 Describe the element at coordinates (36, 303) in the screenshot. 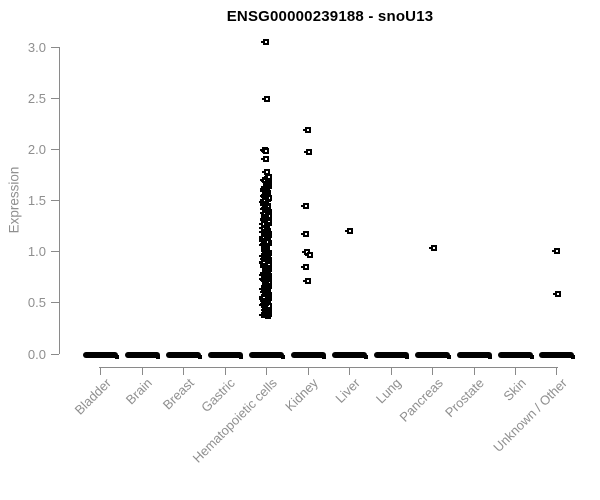

I see `y-axis-tick-label: 0.5` at that location.